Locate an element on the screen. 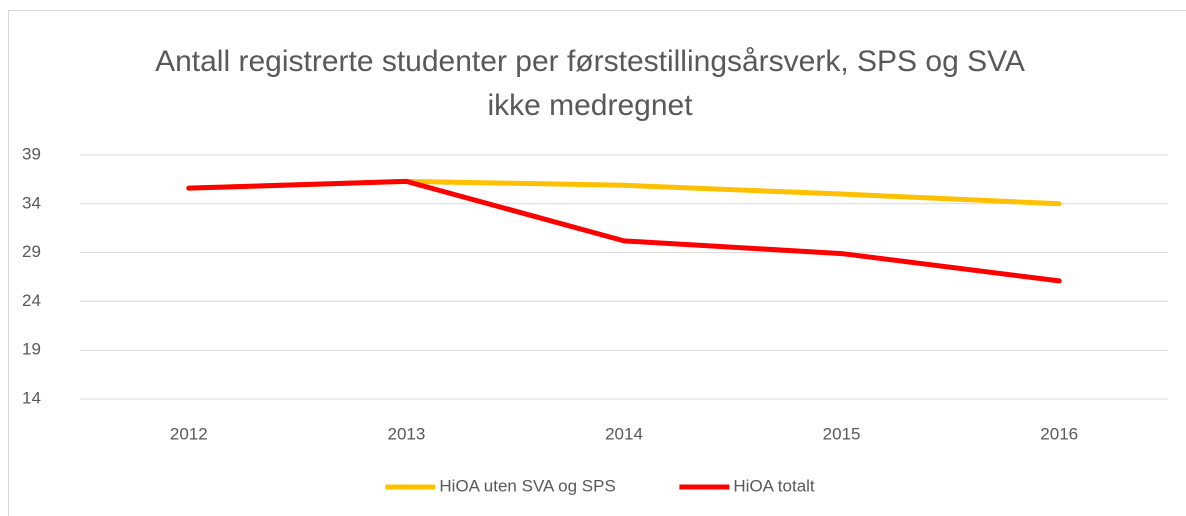  y-tick-label: 24 is located at coordinates (31, 300).